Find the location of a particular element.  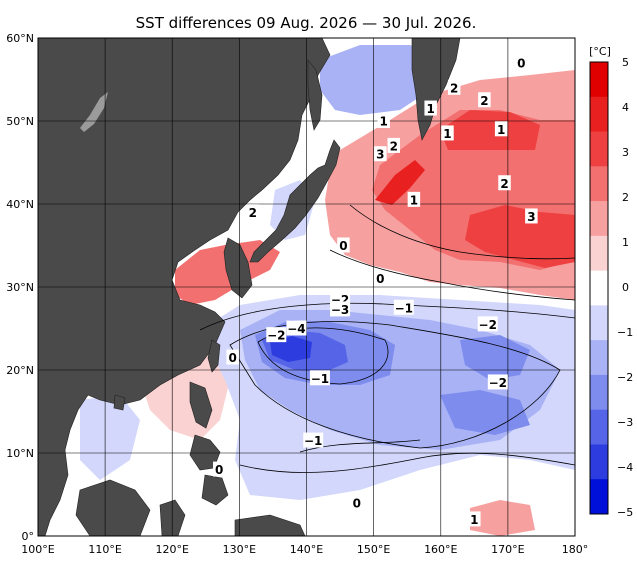

lat-tick-label: 10°N is located at coordinates (20, 453).